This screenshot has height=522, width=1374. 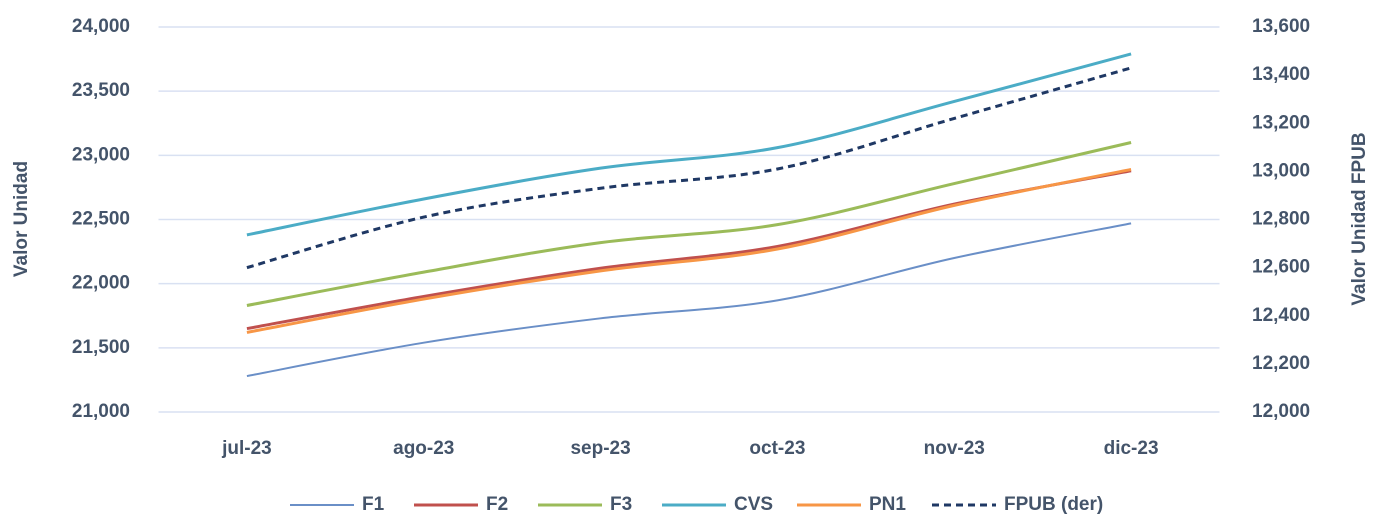 What do you see at coordinates (21, 219) in the screenshot?
I see `y-axis-title: Valor Unidad` at bounding box center [21, 219].